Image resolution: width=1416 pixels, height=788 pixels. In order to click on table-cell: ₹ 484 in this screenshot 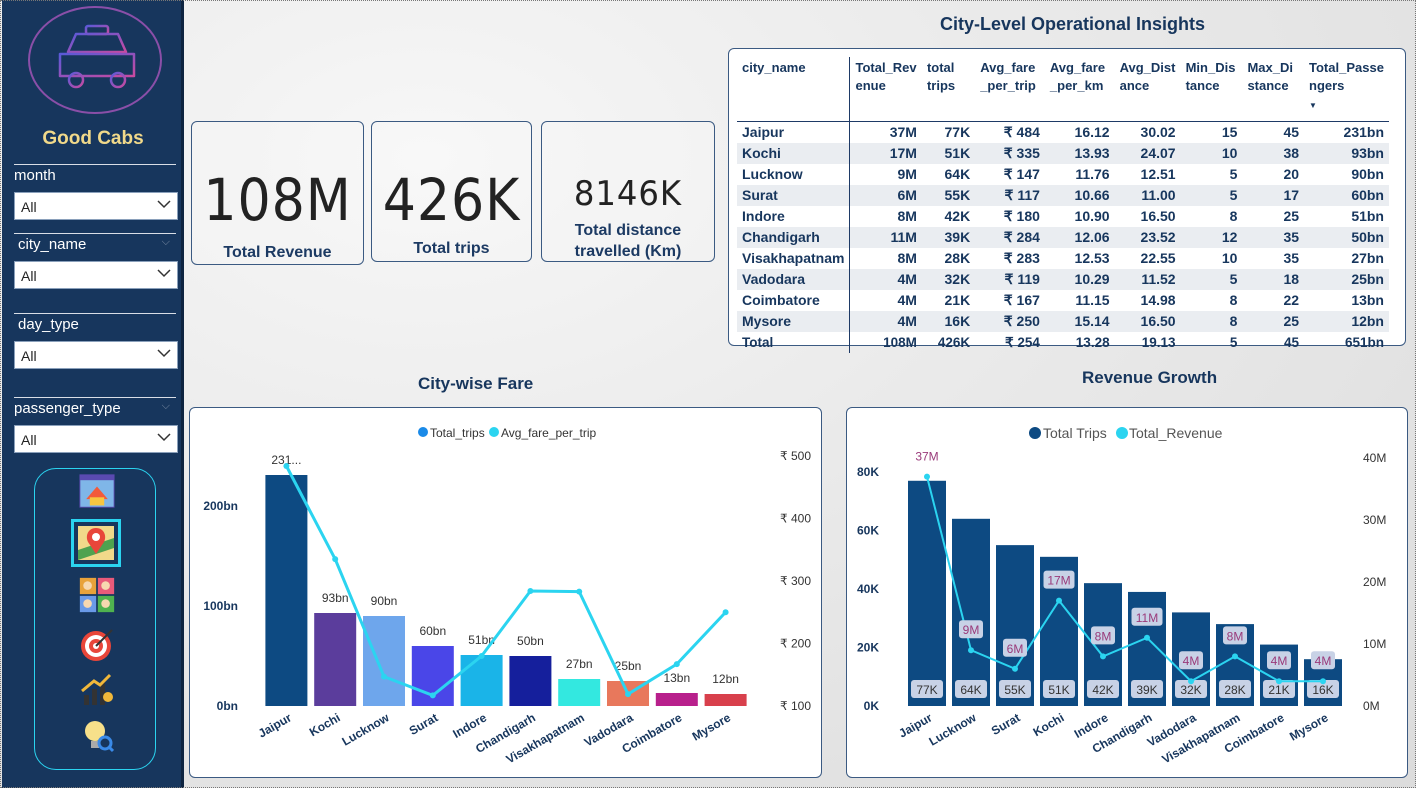, I will do `click(1021, 132)`.